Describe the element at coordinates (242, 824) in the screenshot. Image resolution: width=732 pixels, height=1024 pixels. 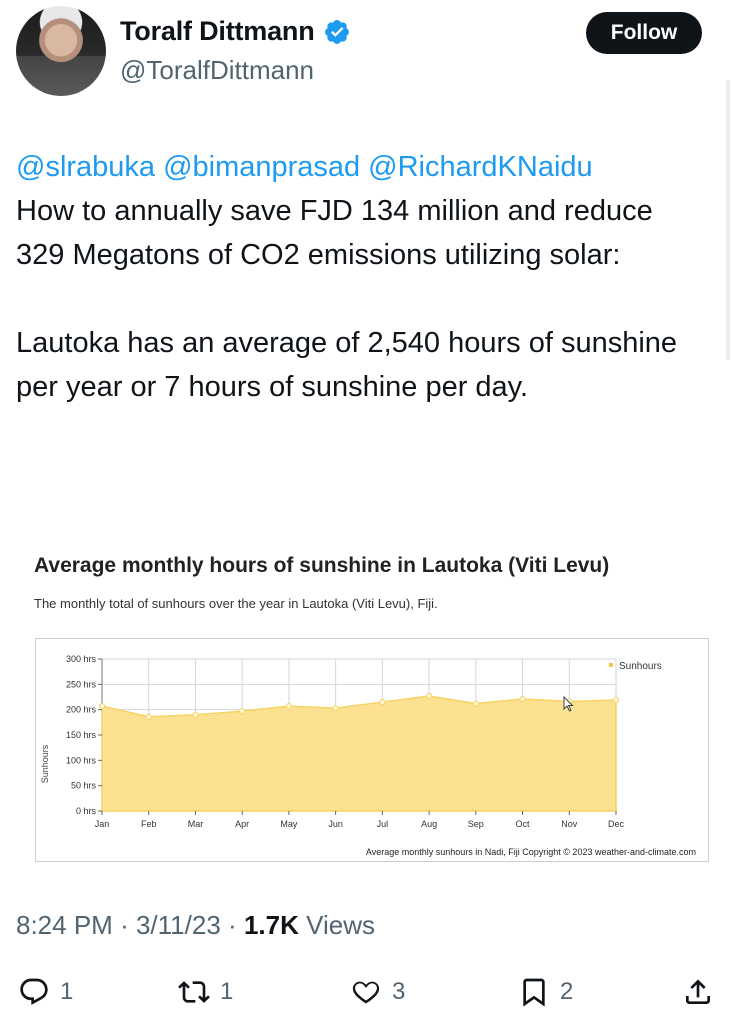
I see `x-tick-label: Apr` at that location.